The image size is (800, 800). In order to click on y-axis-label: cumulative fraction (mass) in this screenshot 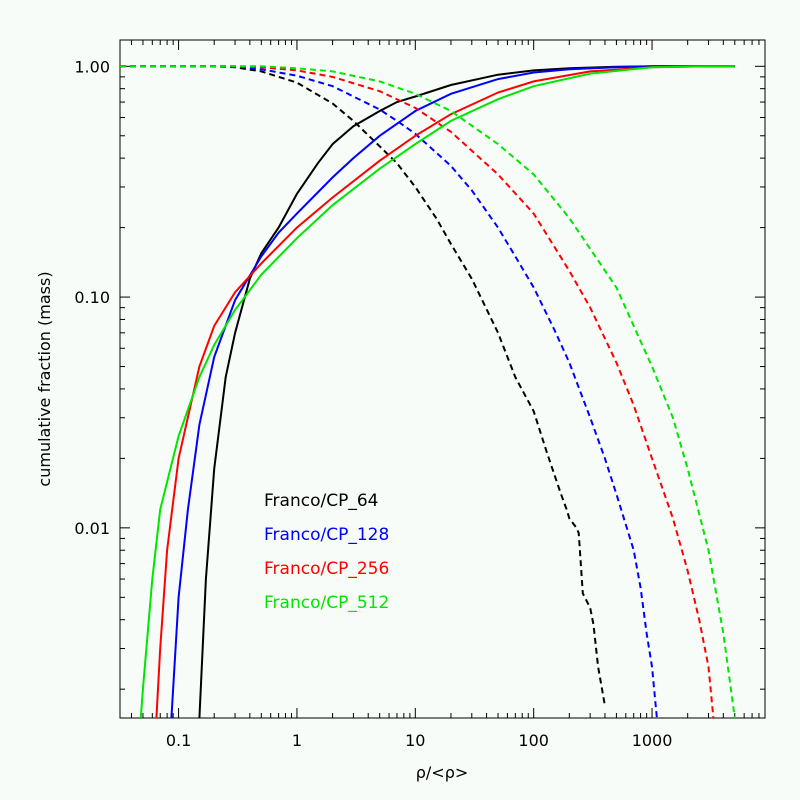, I will do `click(44, 378)`.